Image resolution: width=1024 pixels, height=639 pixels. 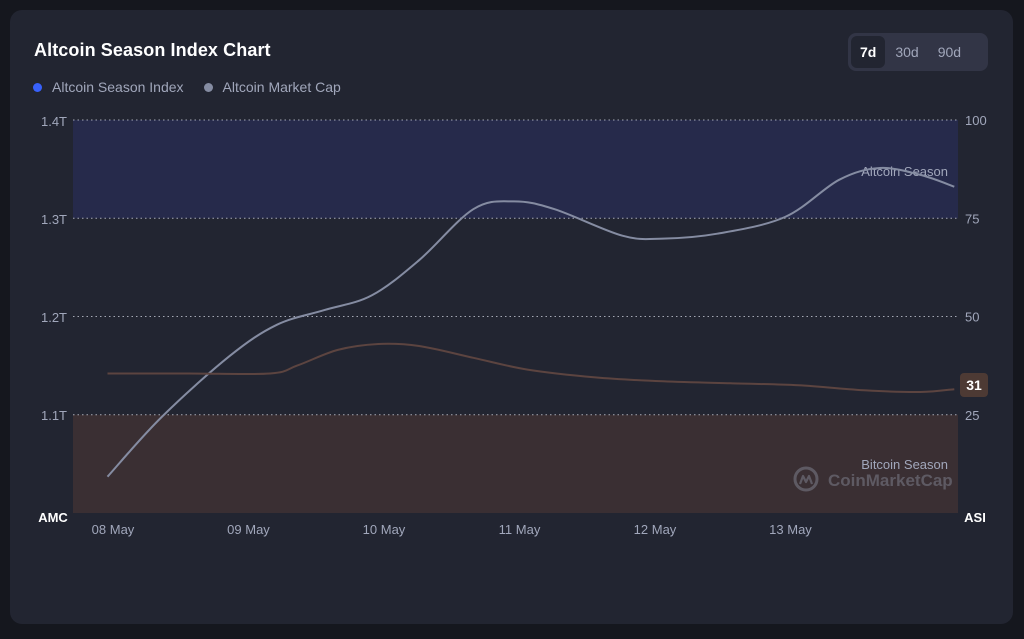 I want to click on left-axis-tick-label: 1.1T, so click(x=54, y=415).